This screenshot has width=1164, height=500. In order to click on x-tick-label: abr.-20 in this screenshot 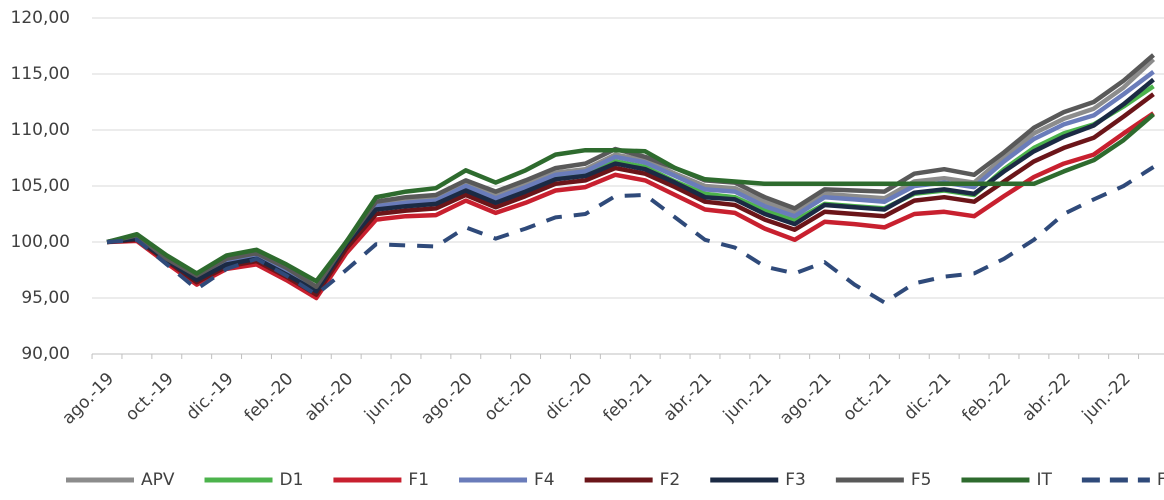, I will do `click(329, 397)`.